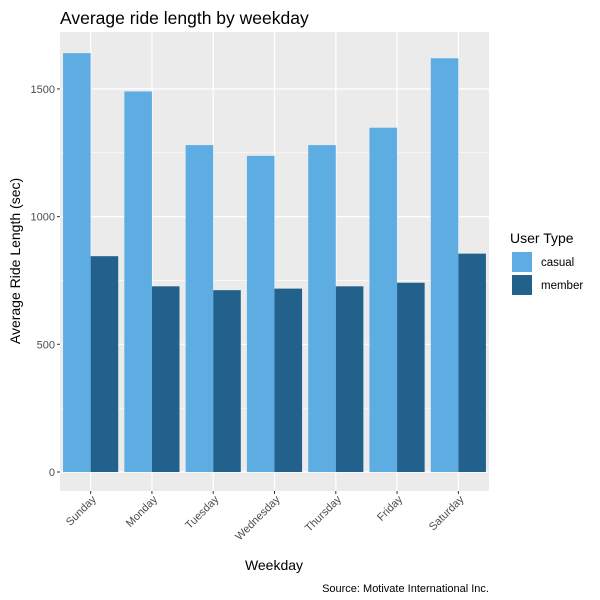 This screenshot has width=600, height=600. Describe the element at coordinates (45, 281) in the screenshot. I see `y-axis: 0 500 1000 1500` at that location.